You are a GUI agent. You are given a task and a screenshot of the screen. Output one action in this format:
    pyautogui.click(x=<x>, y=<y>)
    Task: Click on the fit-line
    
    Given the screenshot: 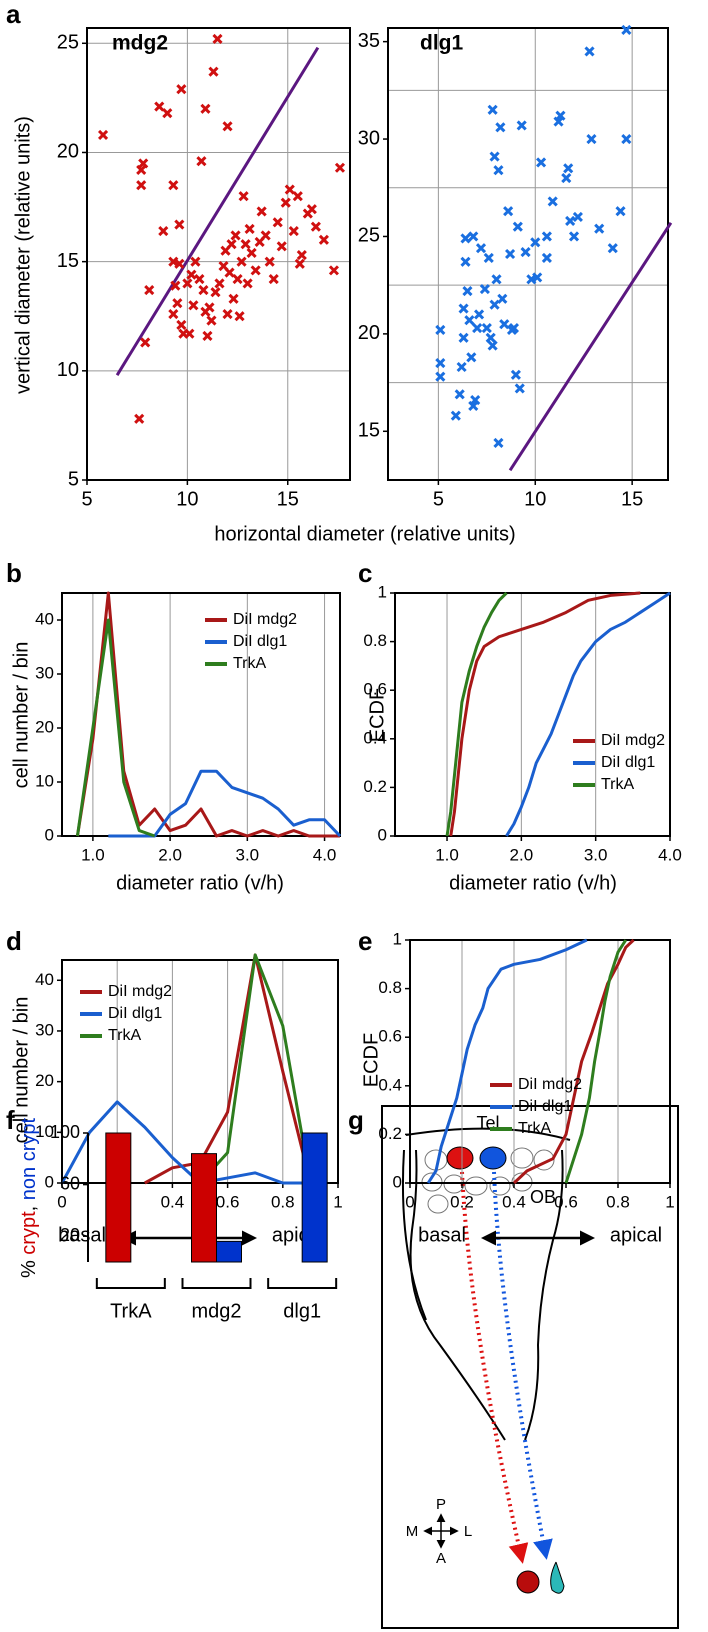 What is the action you would take?
    pyautogui.click(x=590, y=347)
    